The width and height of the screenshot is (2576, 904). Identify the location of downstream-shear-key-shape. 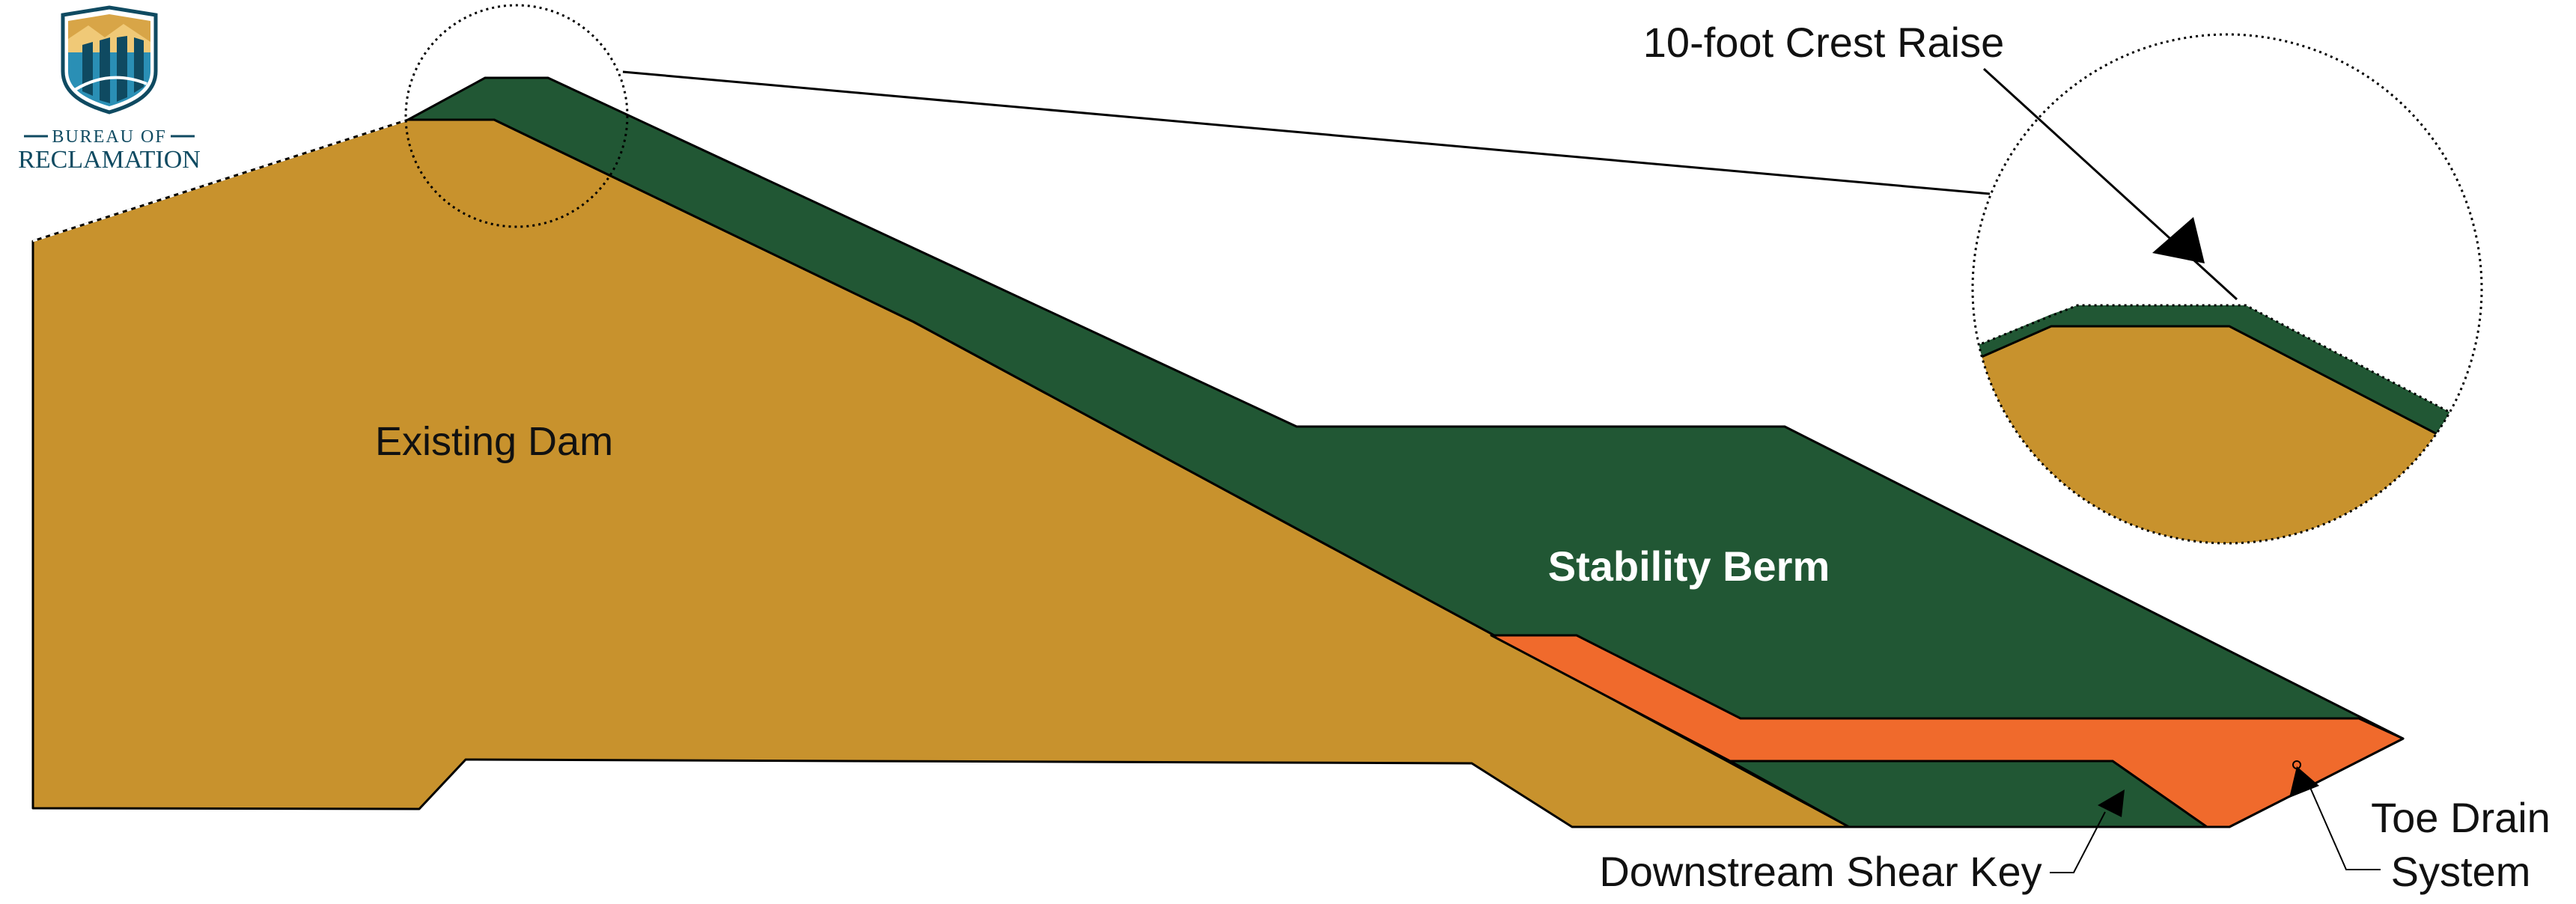
(1968, 794).